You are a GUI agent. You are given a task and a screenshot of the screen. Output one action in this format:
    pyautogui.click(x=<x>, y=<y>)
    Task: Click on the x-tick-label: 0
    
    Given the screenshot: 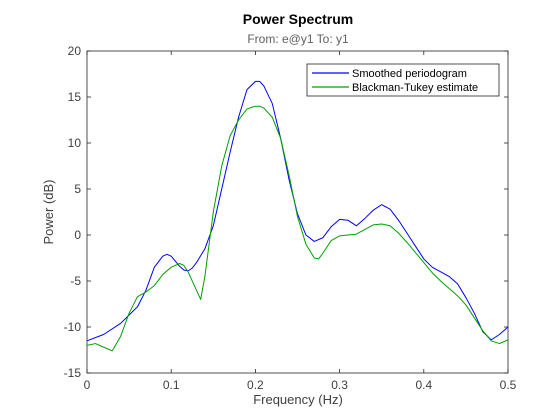 What is the action you would take?
    pyautogui.click(x=87, y=385)
    